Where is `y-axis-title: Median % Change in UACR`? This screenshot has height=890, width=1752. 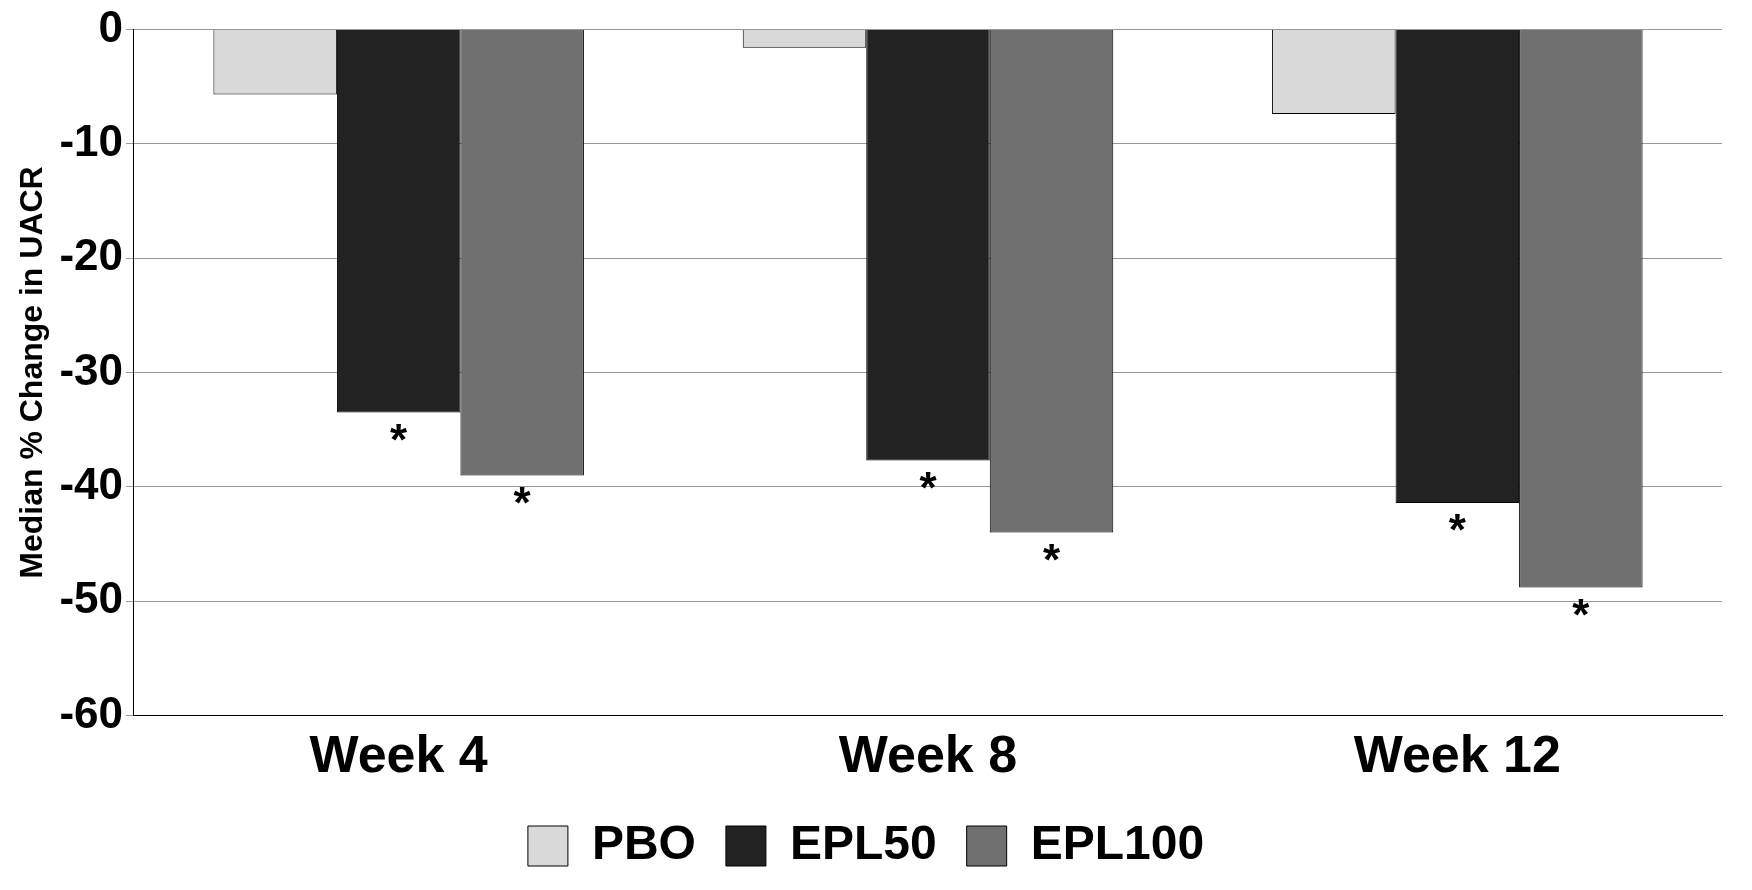
y-axis-title: Median % Change in UACR is located at coordinates (31, 372).